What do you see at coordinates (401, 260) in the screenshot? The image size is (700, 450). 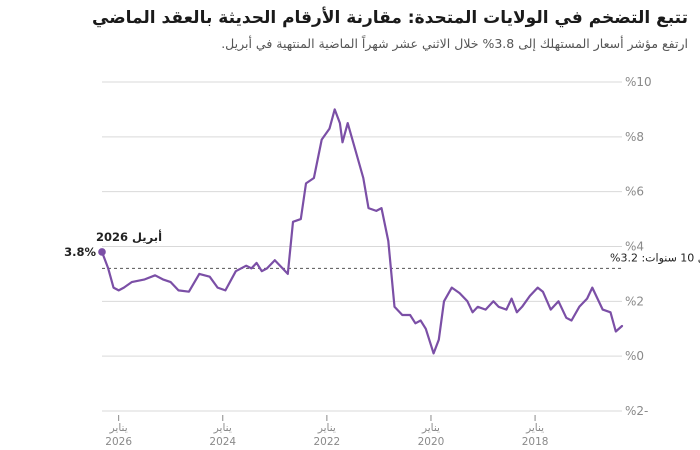 I see `ten-year-average-reference: المتوسط على مدى 10 سنوات: 3.2%` at bounding box center [401, 260].